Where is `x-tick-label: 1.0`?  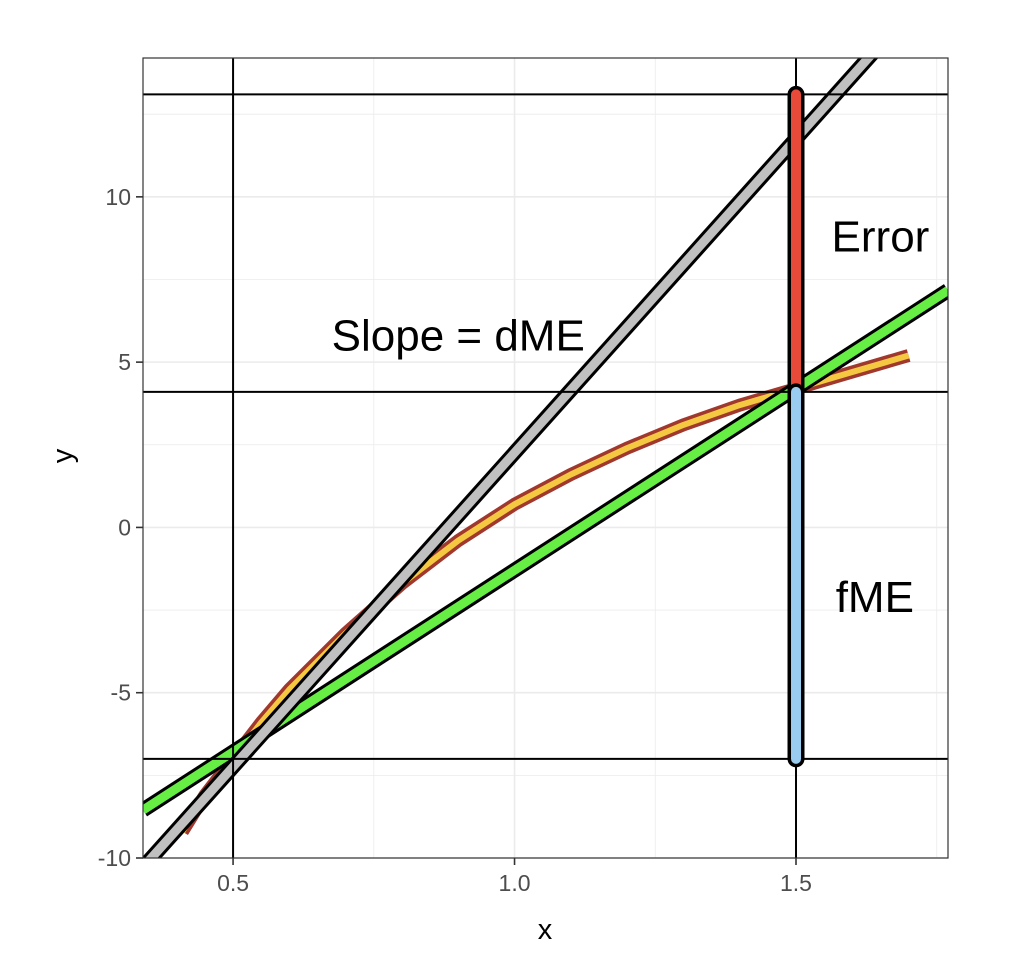 x-tick-label: 1.0 is located at coordinates (515, 883).